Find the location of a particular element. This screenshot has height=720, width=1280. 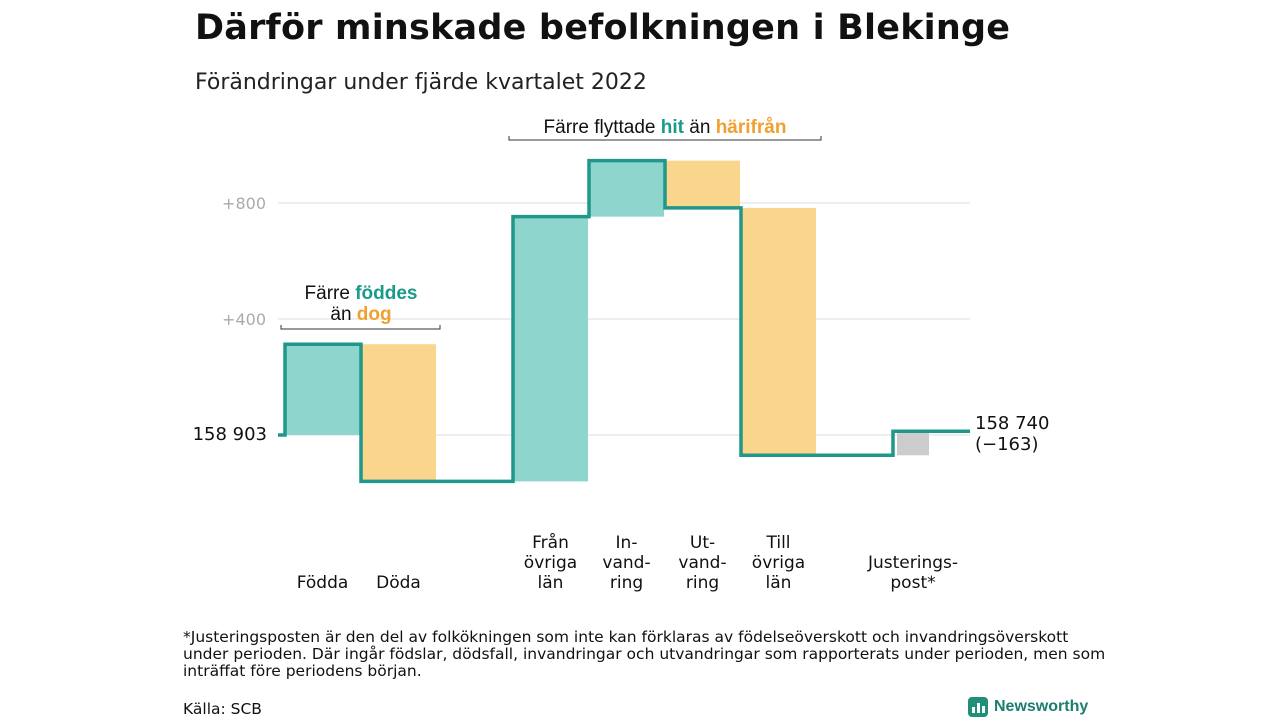

annotation-text: Färre flyttade hit än härifrån is located at coordinates (665, 127).